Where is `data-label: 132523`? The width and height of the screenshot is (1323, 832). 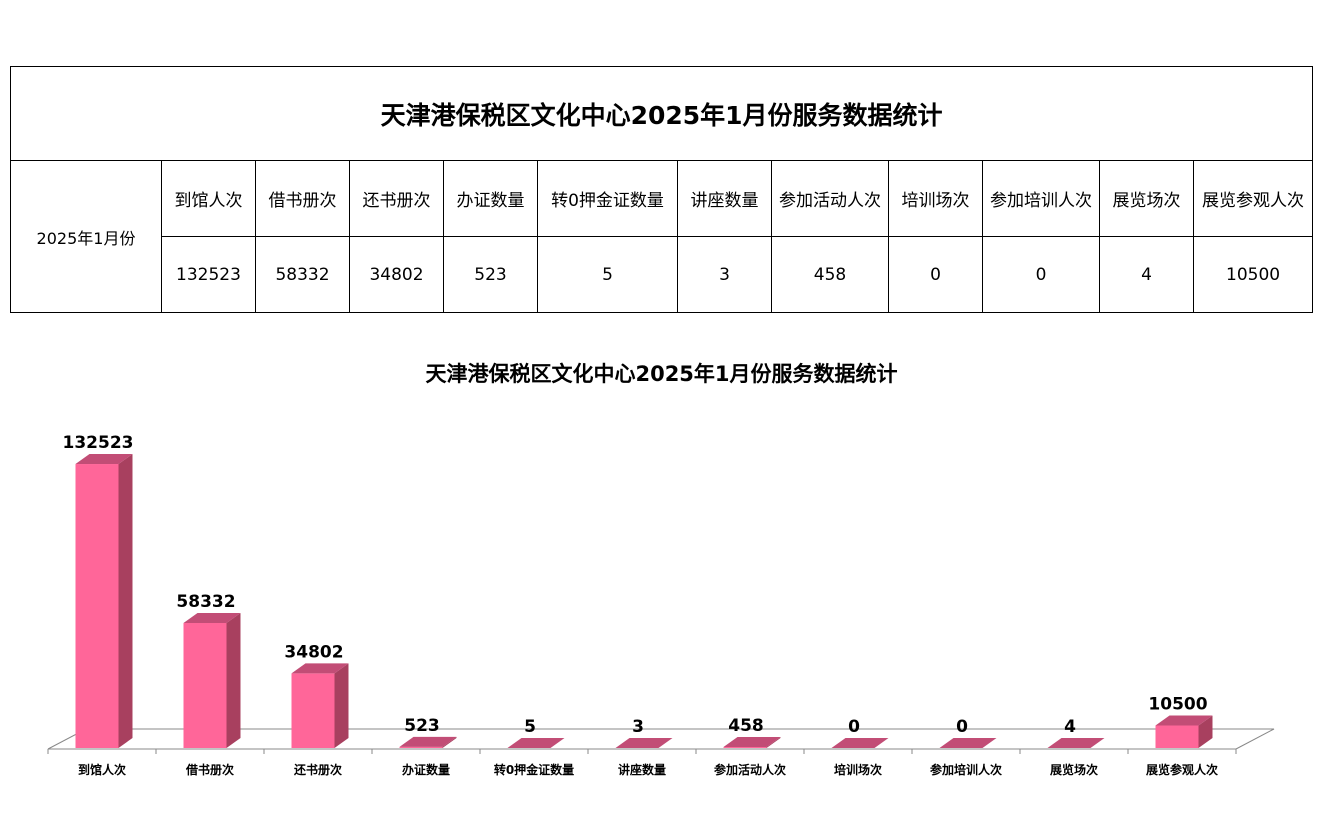 data-label: 132523 is located at coordinates (98, 443).